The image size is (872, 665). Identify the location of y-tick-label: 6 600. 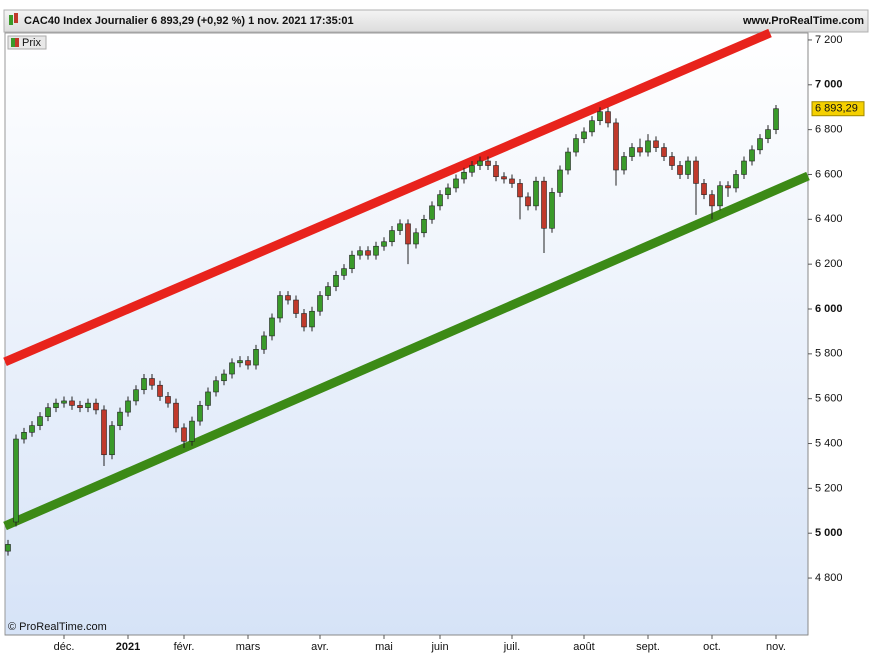
(829, 174).